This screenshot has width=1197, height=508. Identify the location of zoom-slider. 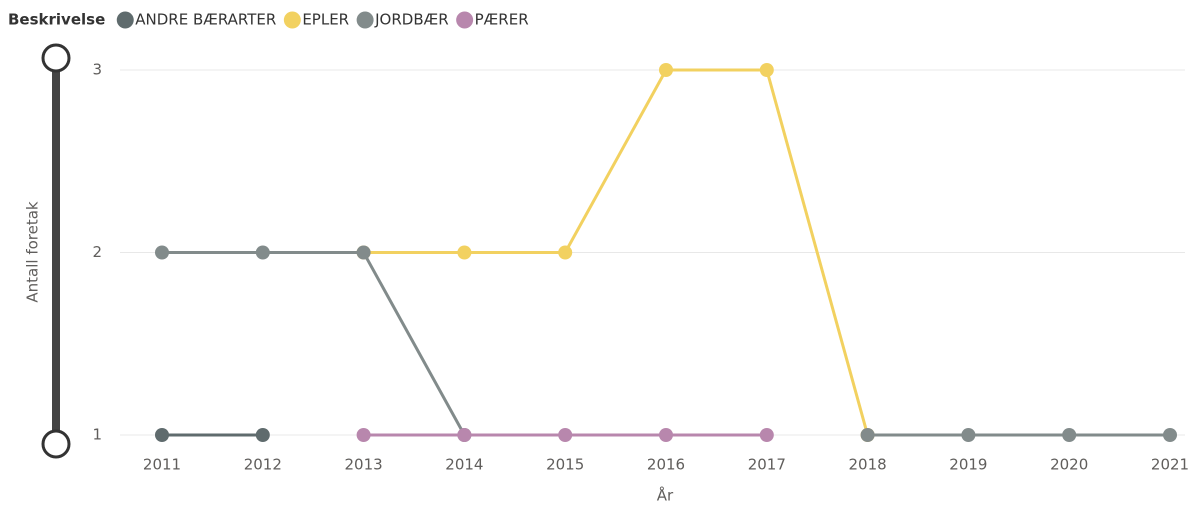
(56, 251).